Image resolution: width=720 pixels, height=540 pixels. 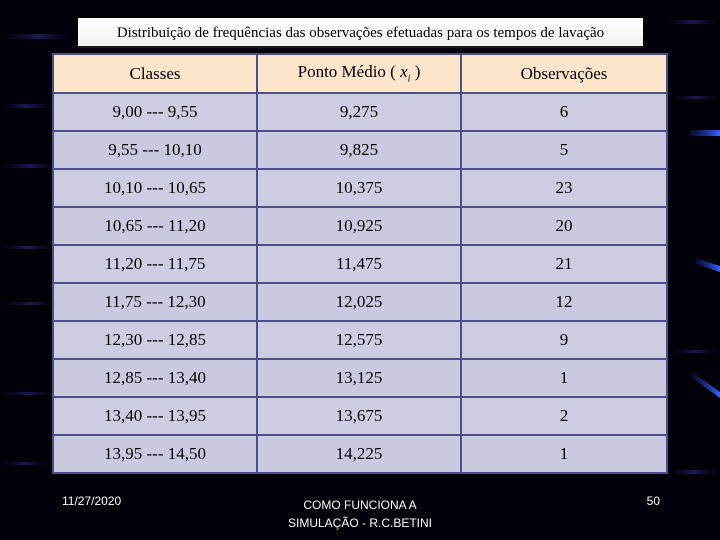 I want to click on header-midpoint-var: x, so click(x=404, y=72).